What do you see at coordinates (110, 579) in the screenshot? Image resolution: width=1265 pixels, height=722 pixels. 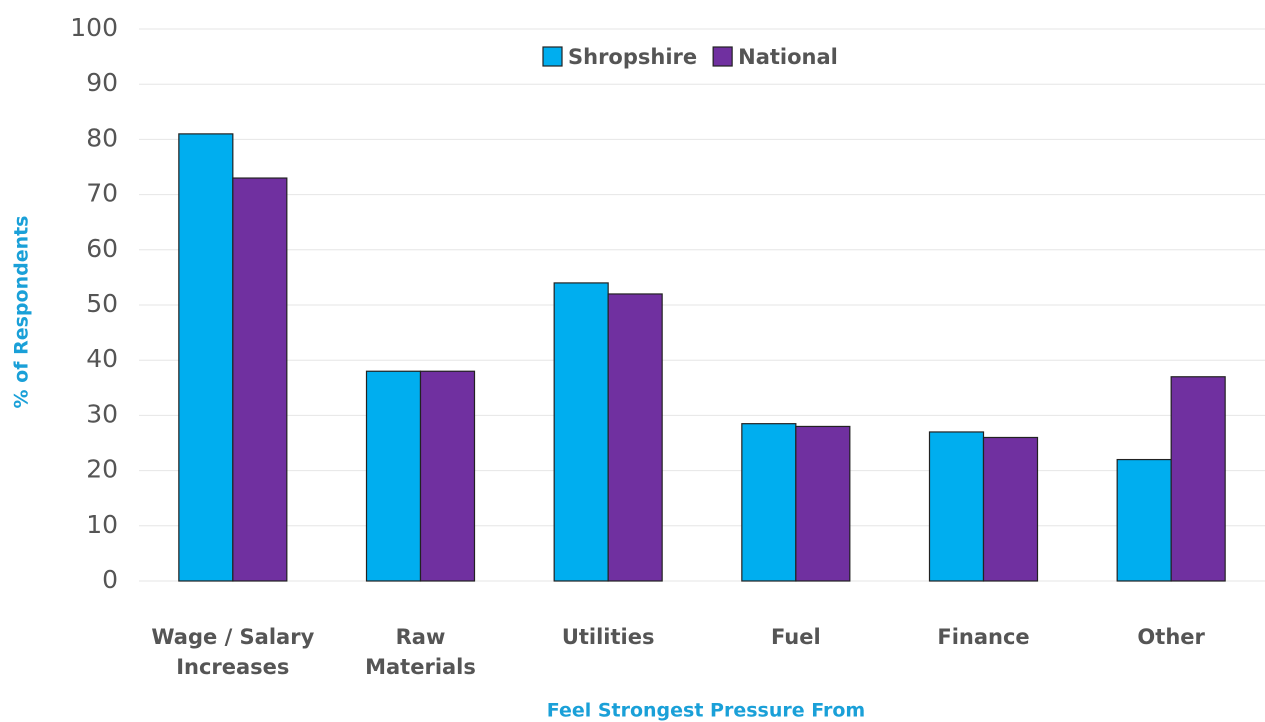 I see `y-tick-label: 0` at bounding box center [110, 579].